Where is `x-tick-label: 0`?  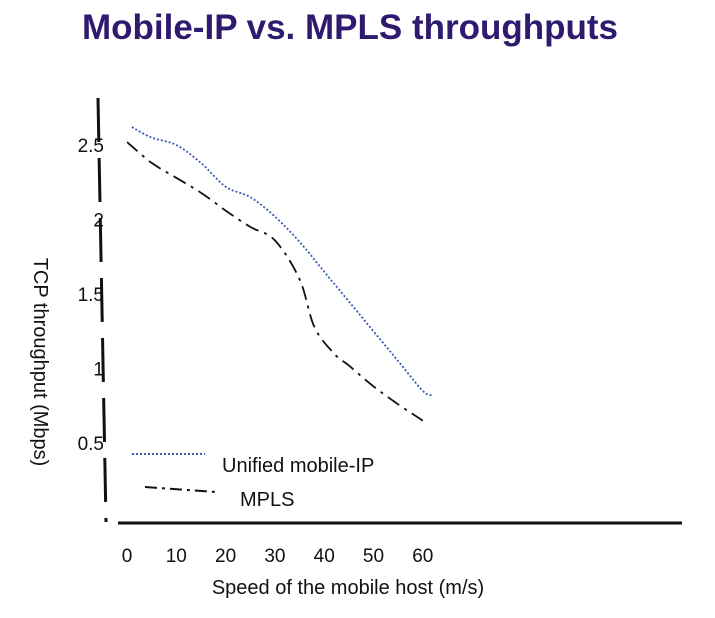
x-tick-label: 0 is located at coordinates (127, 556).